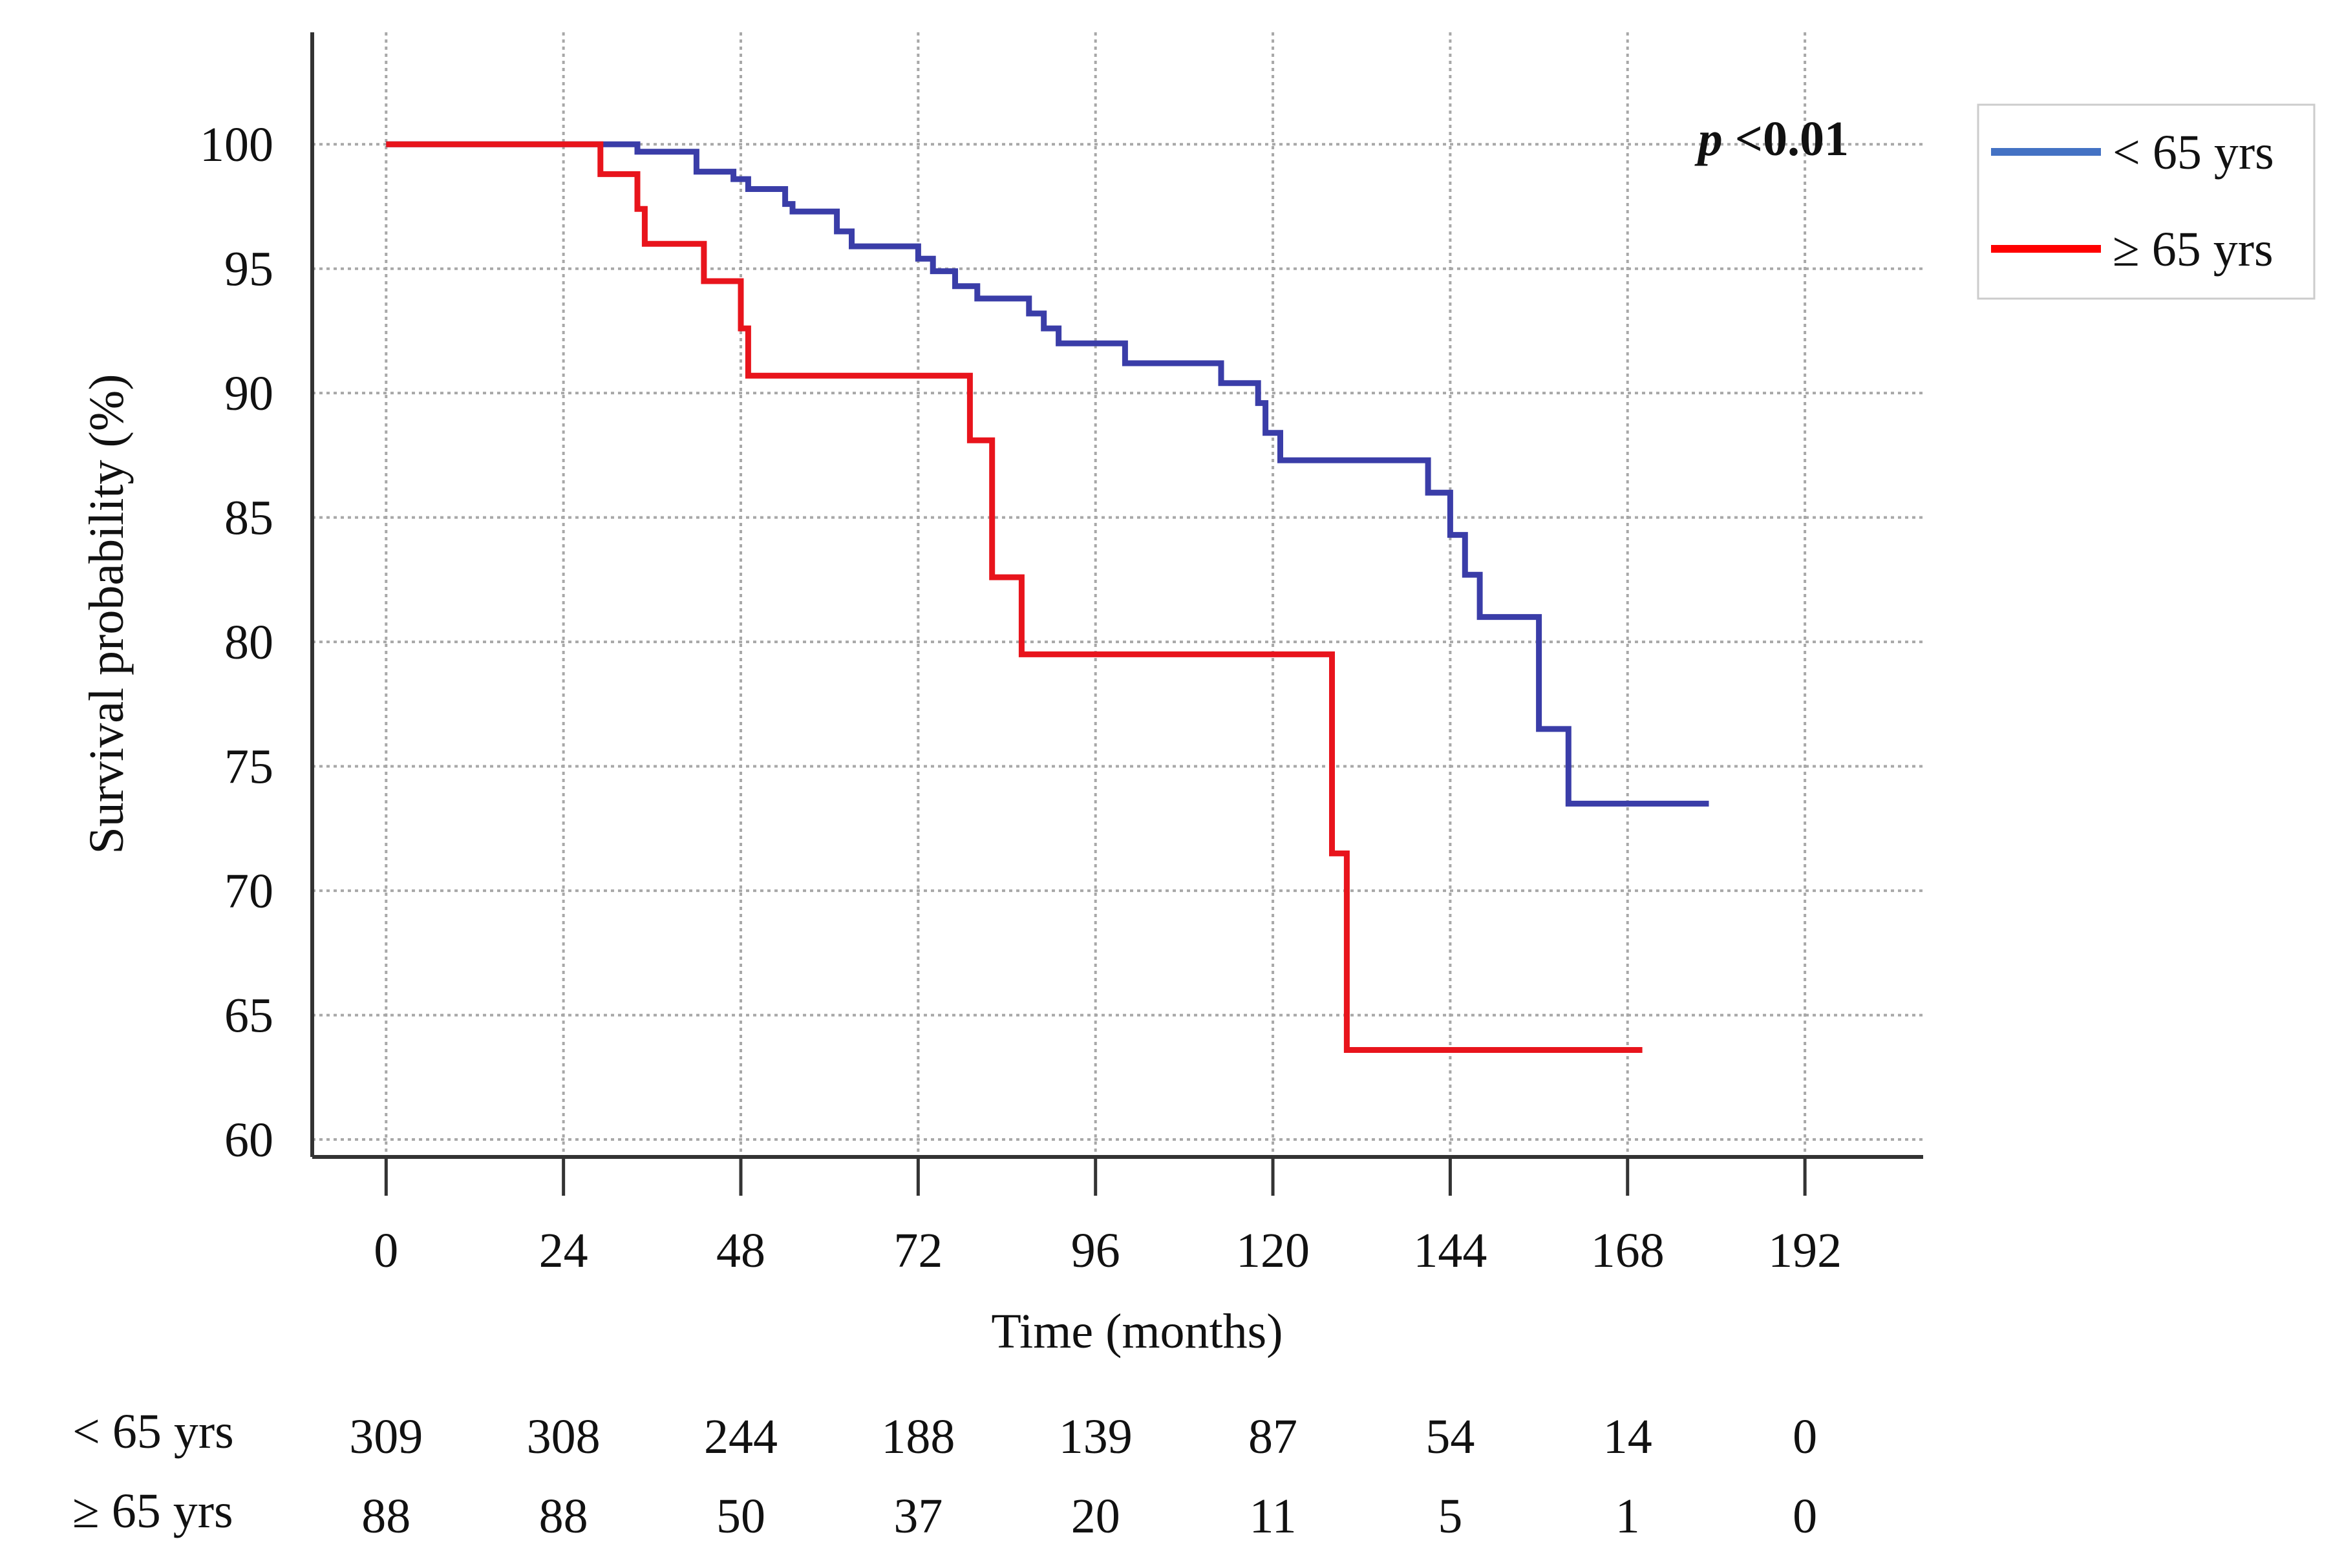  I want to click on risk-value: 188, so click(918, 1437).